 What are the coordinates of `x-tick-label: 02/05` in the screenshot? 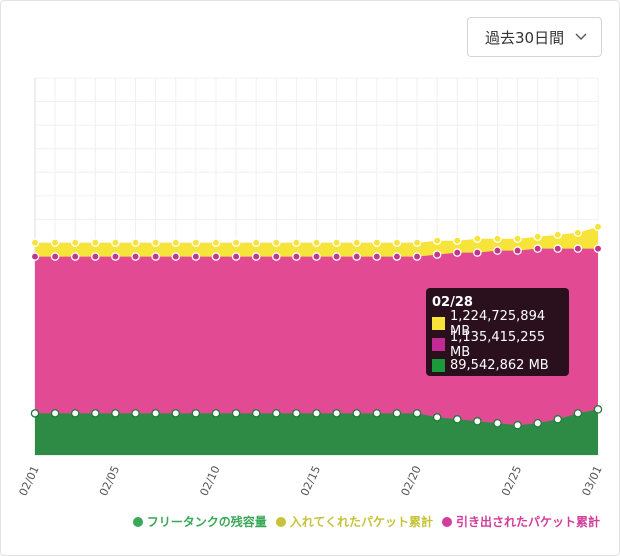 It's located at (109, 481).